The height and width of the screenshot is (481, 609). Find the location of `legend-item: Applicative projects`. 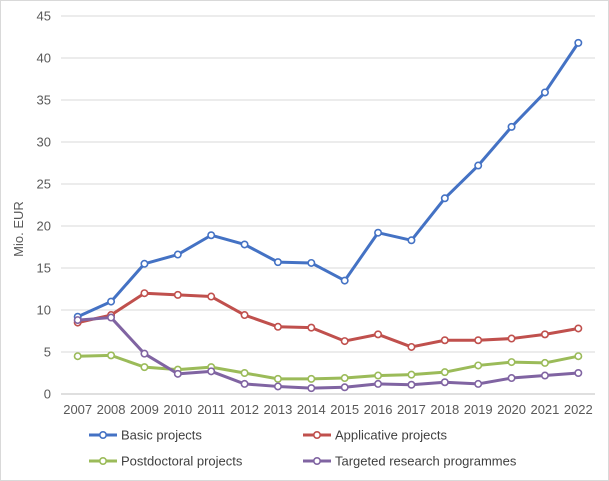

legend-item: Applicative projects is located at coordinates (375, 435).